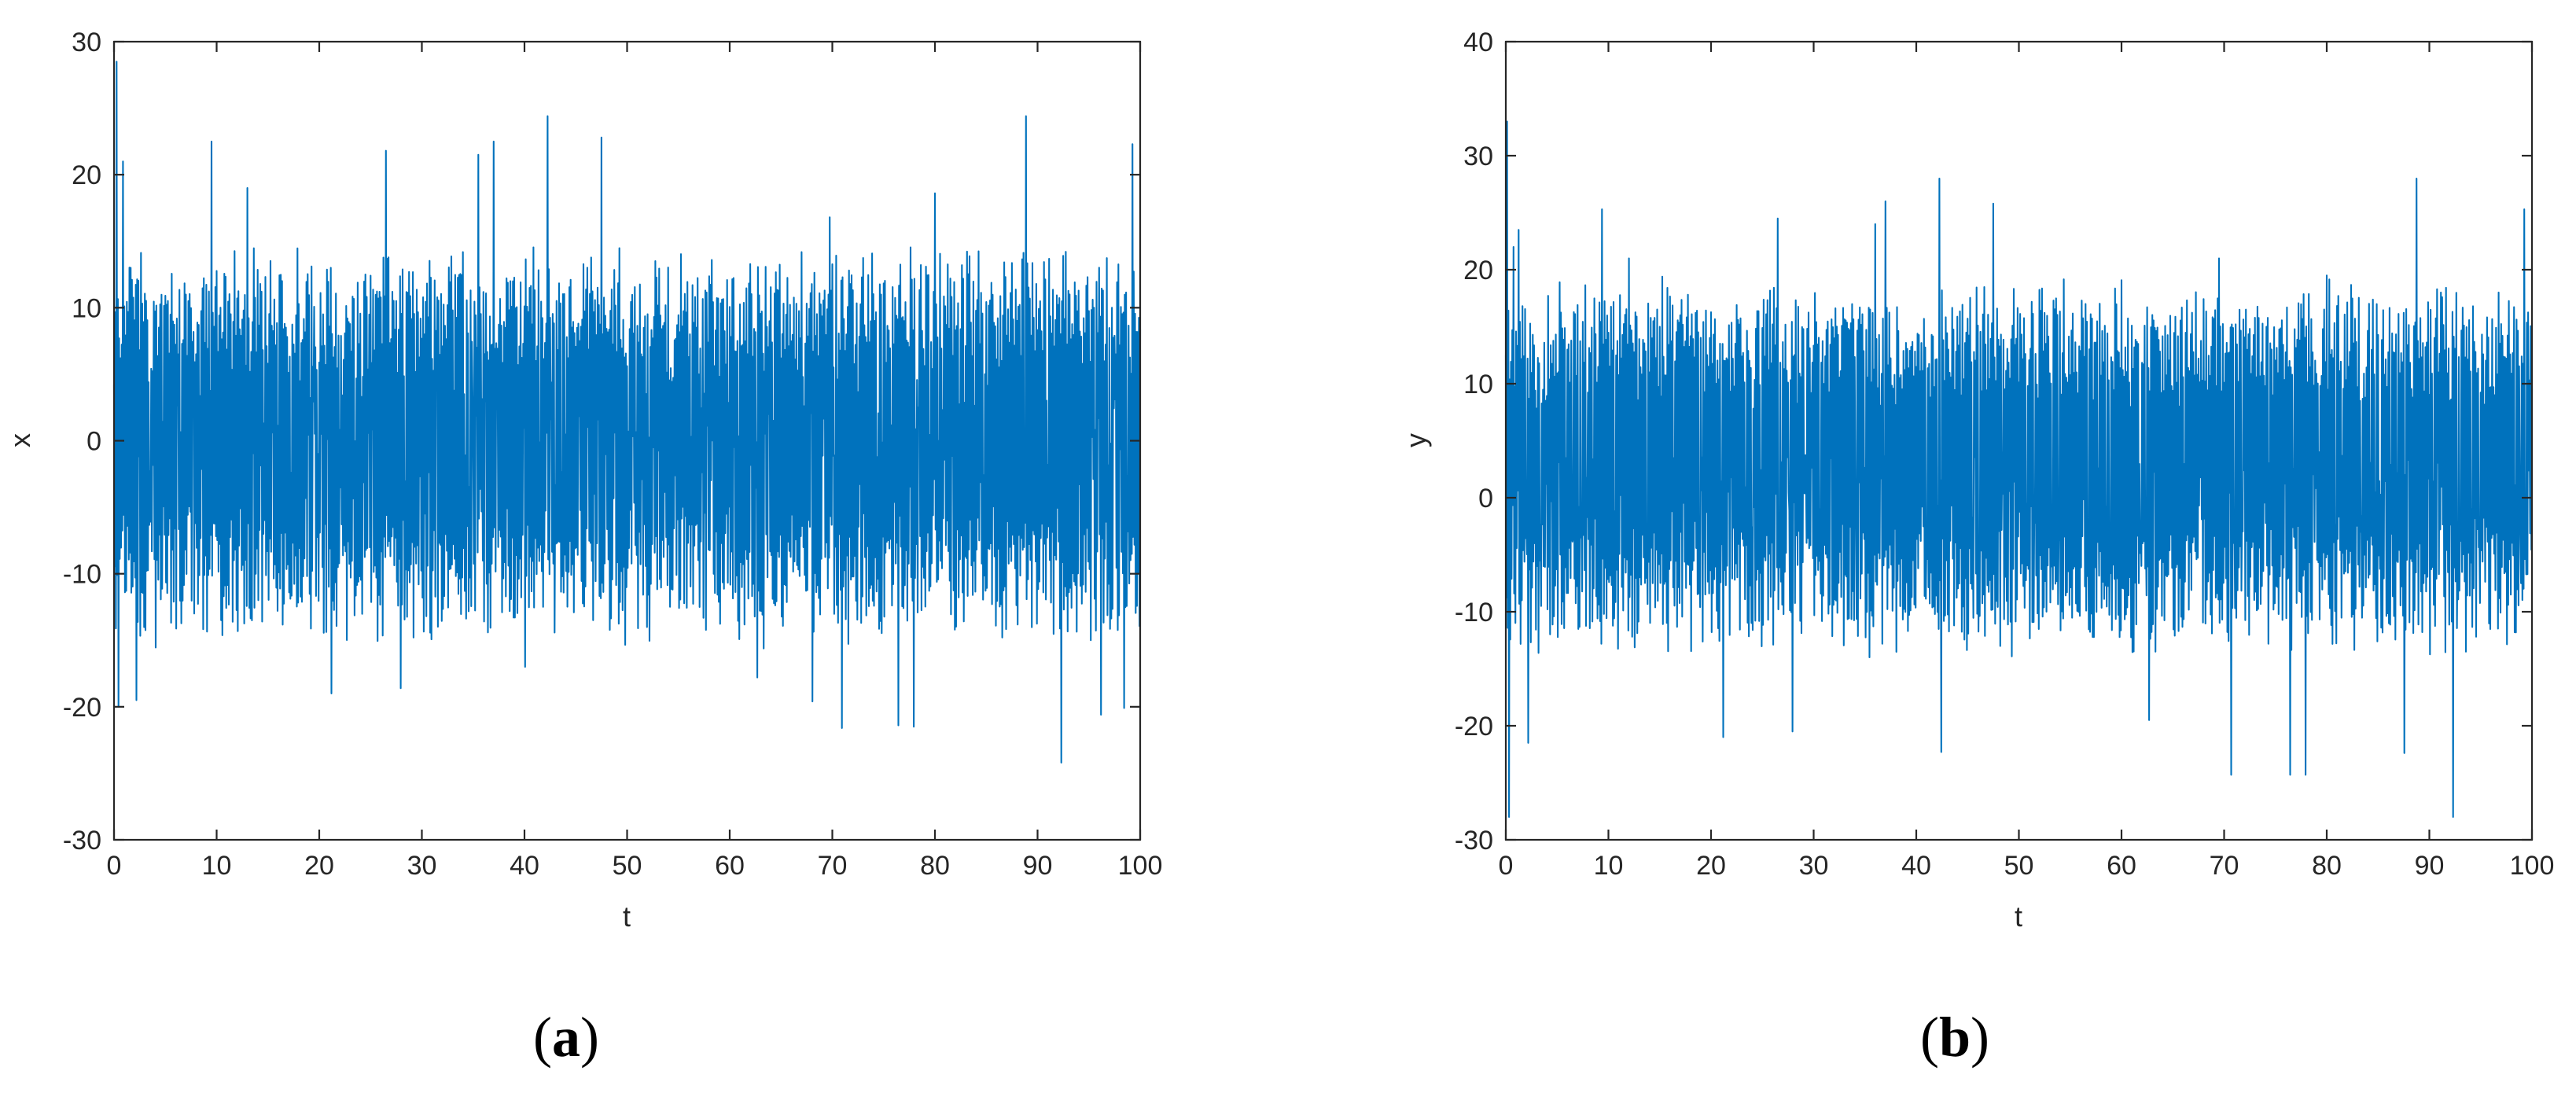 Image resolution: width=2576 pixels, height=1104 pixels. Describe the element at coordinates (2121, 866) in the screenshot. I see `x-tick-label-b: 60` at that location.